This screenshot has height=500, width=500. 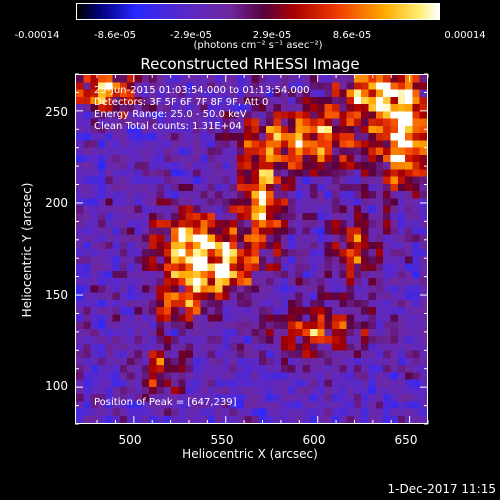 I want to click on timestamp: 1-Dec-2017 11:15, so click(x=441, y=489).